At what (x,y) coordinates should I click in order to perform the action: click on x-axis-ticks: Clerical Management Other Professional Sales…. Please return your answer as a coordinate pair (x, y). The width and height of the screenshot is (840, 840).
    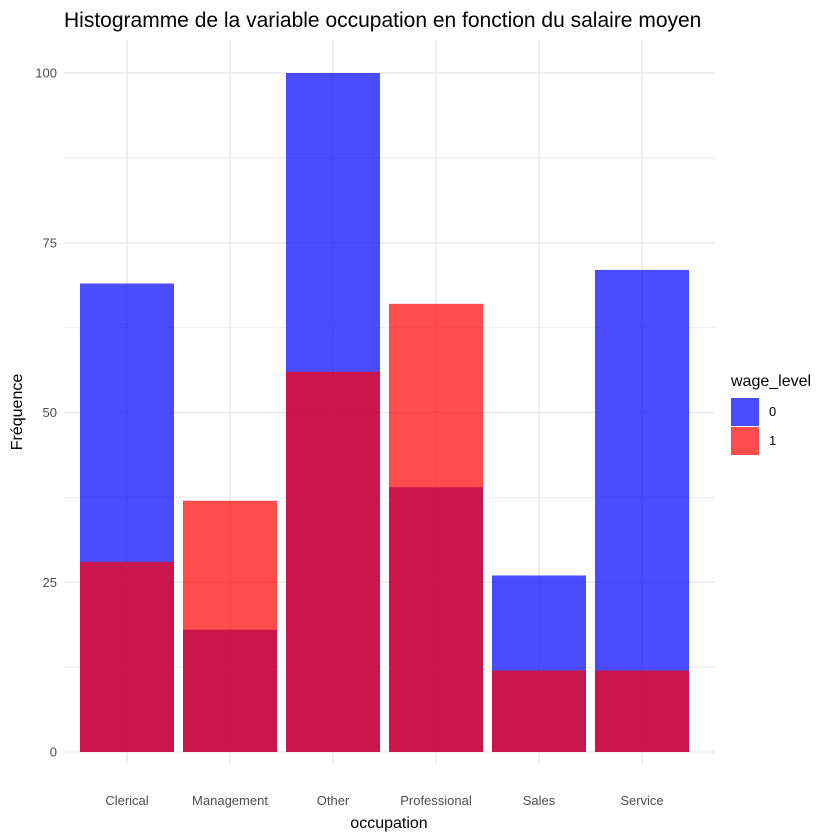
    Looking at the image, I should click on (384, 800).